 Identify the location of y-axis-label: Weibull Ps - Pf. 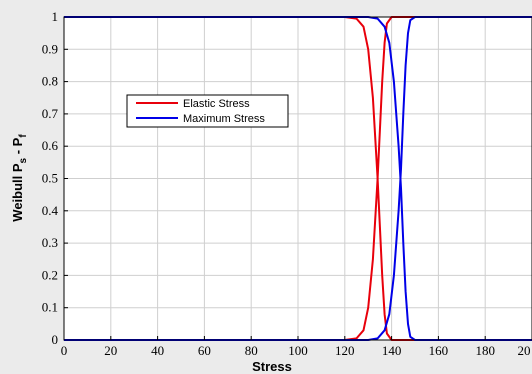
(19, 178).